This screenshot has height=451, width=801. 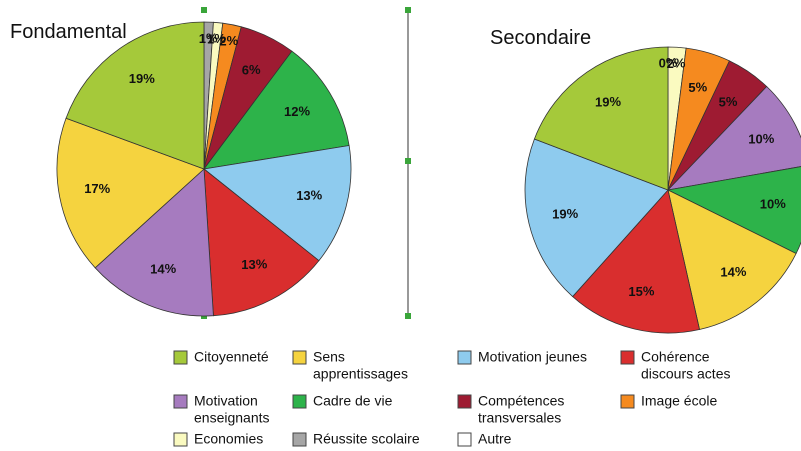 What do you see at coordinates (360, 374) in the screenshot?
I see `legend-label: apprentissages` at bounding box center [360, 374].